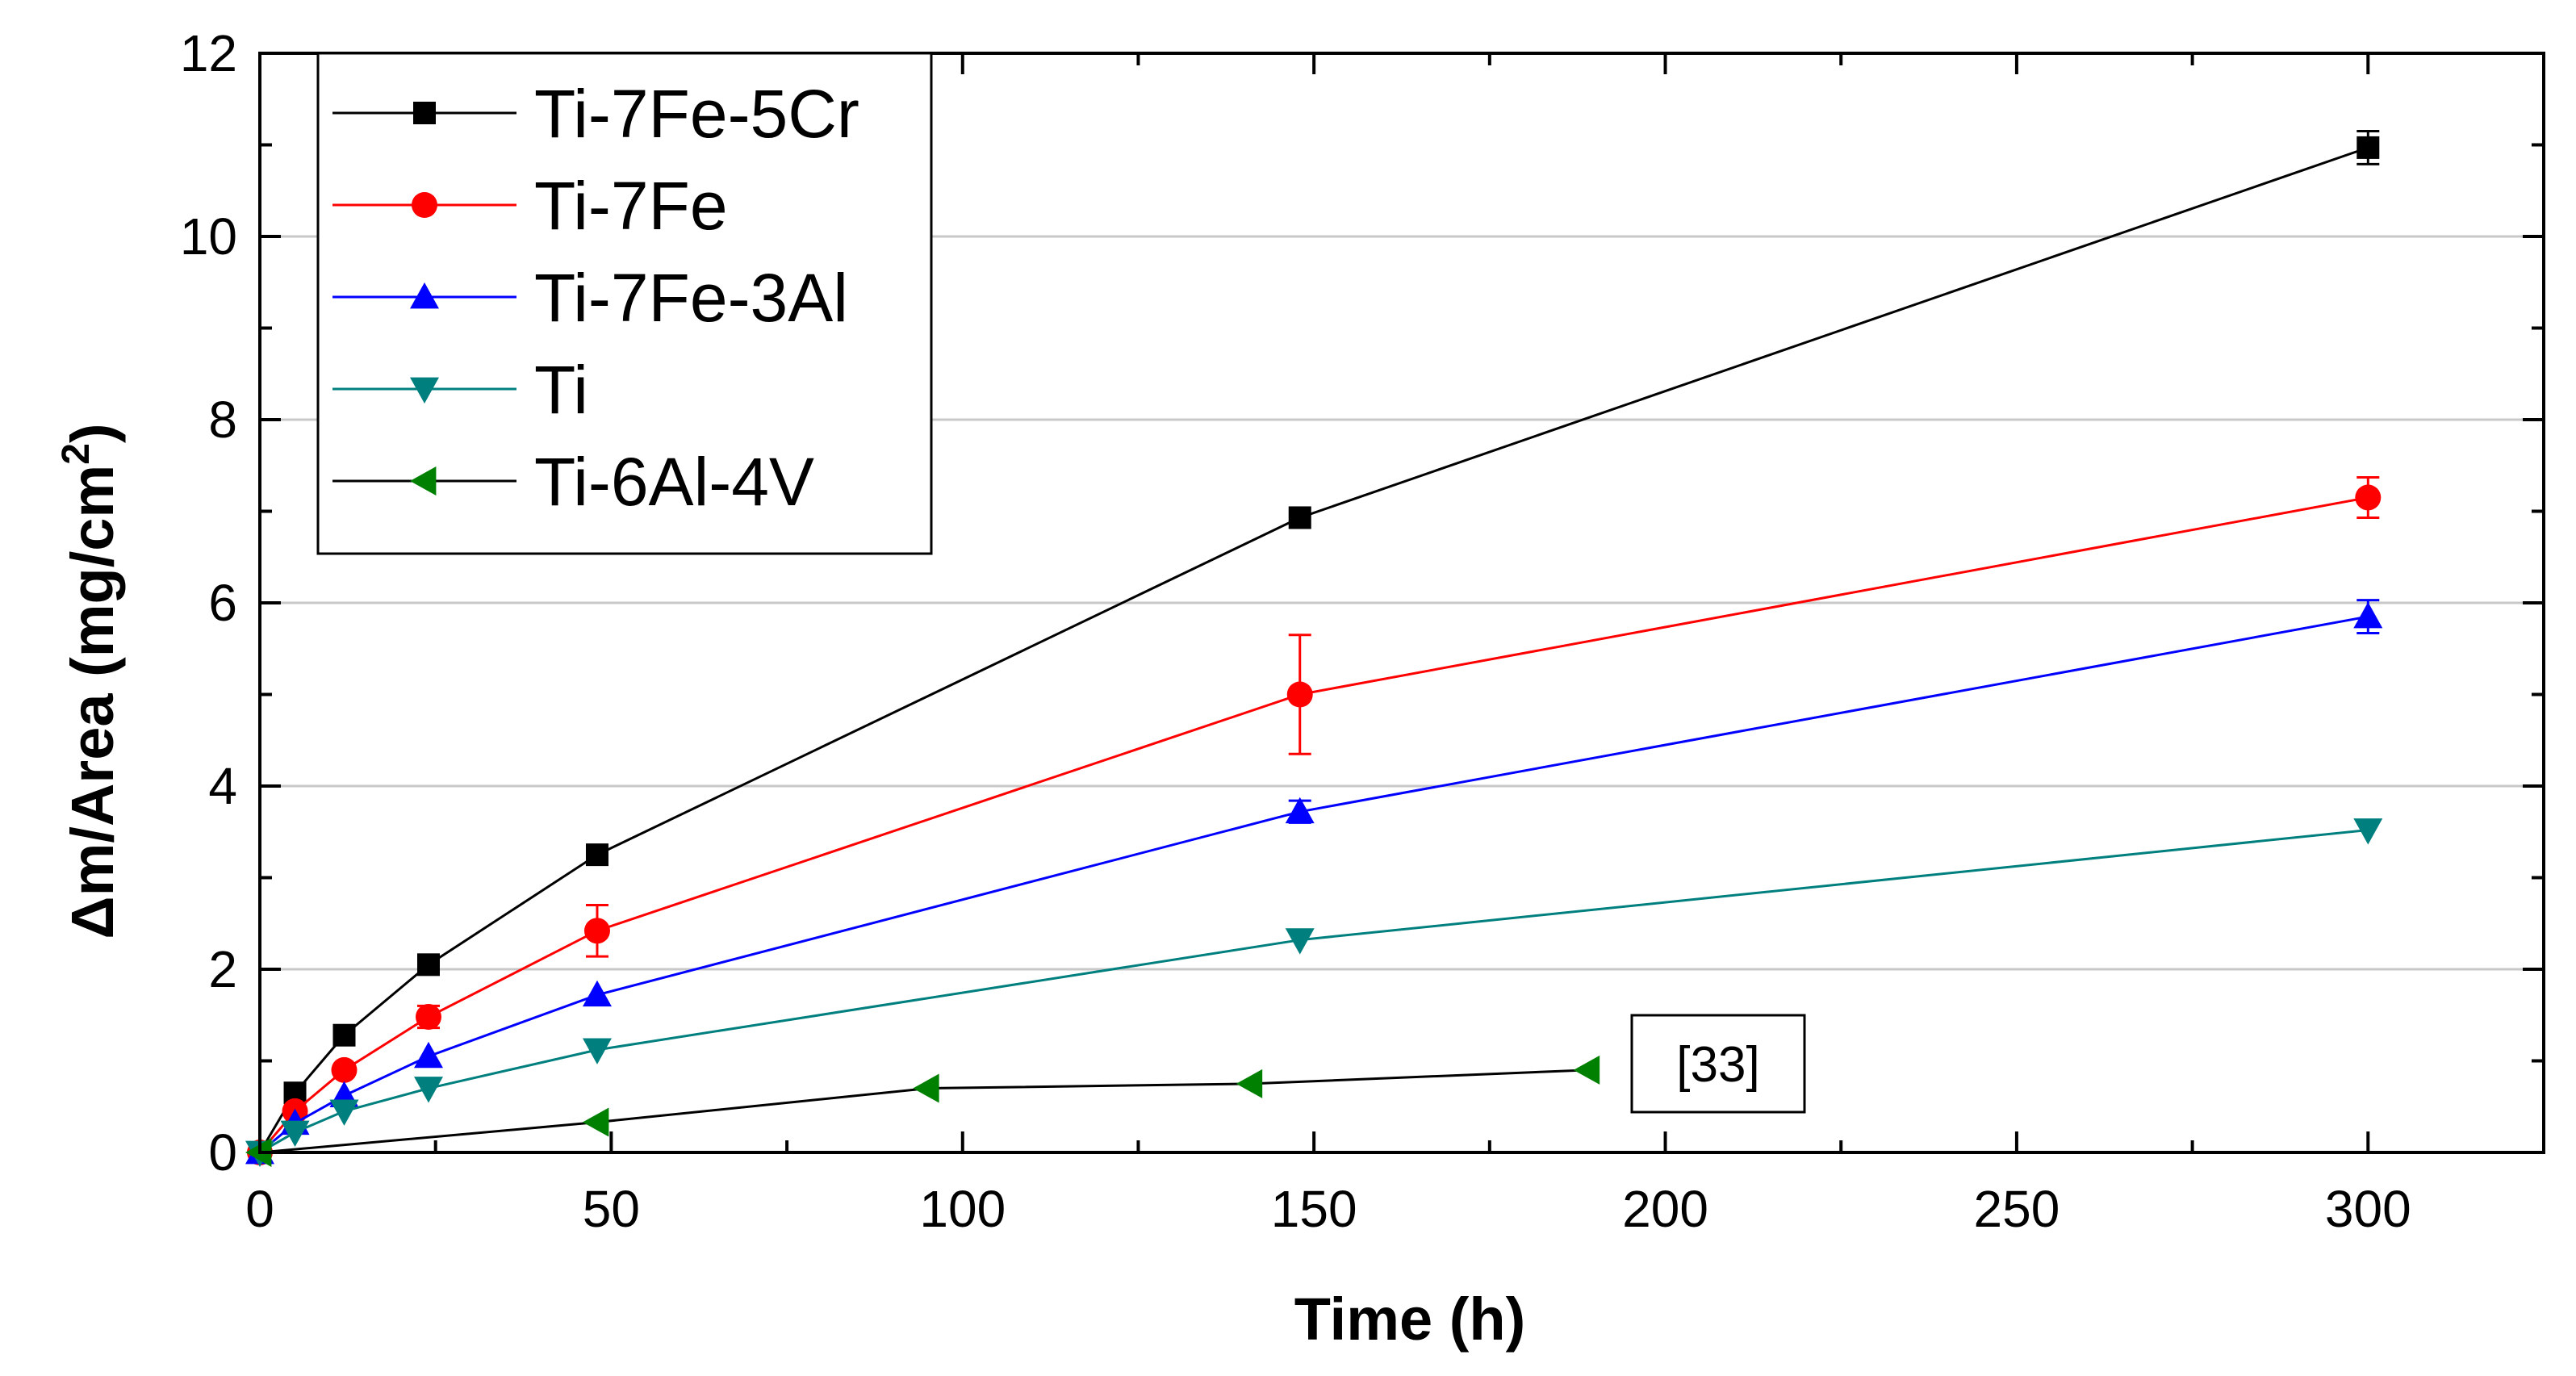  I want to click on annotation-text: [33], so click(1717, 1065).